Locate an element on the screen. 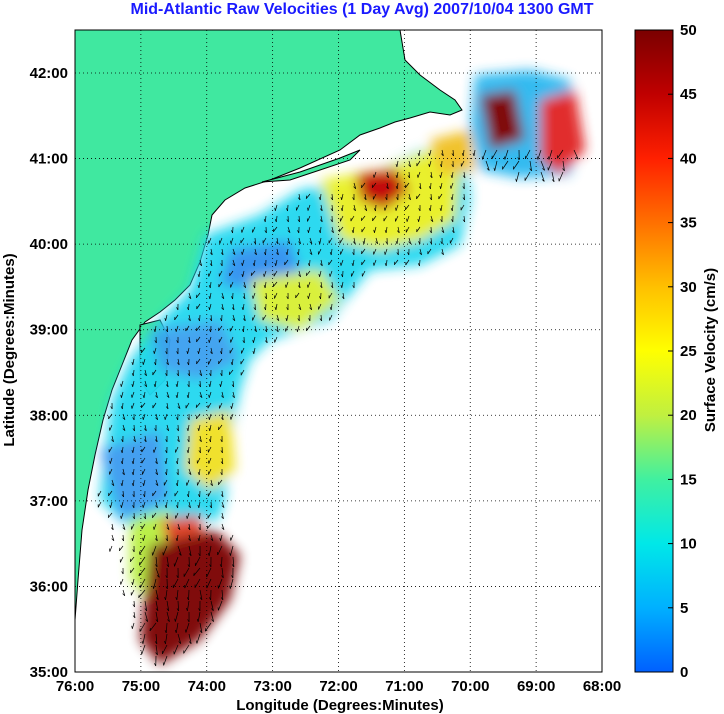  colorbar-tick-label: 25 is located at coordinates (688, 351).